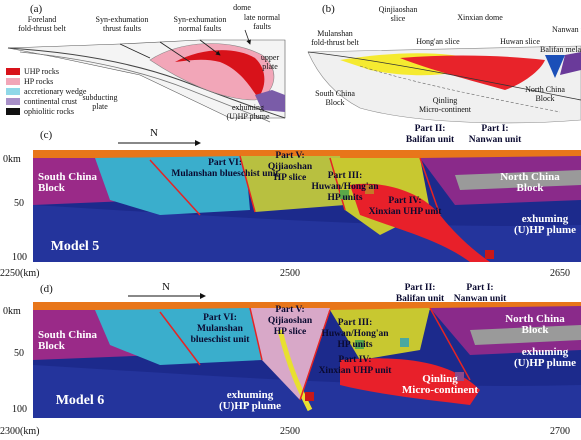 This screenshot has height=440, width=581. Describe the element at coordinates (221, 340) in the screenshot. I see `annotation: blueschist unit` at that location.